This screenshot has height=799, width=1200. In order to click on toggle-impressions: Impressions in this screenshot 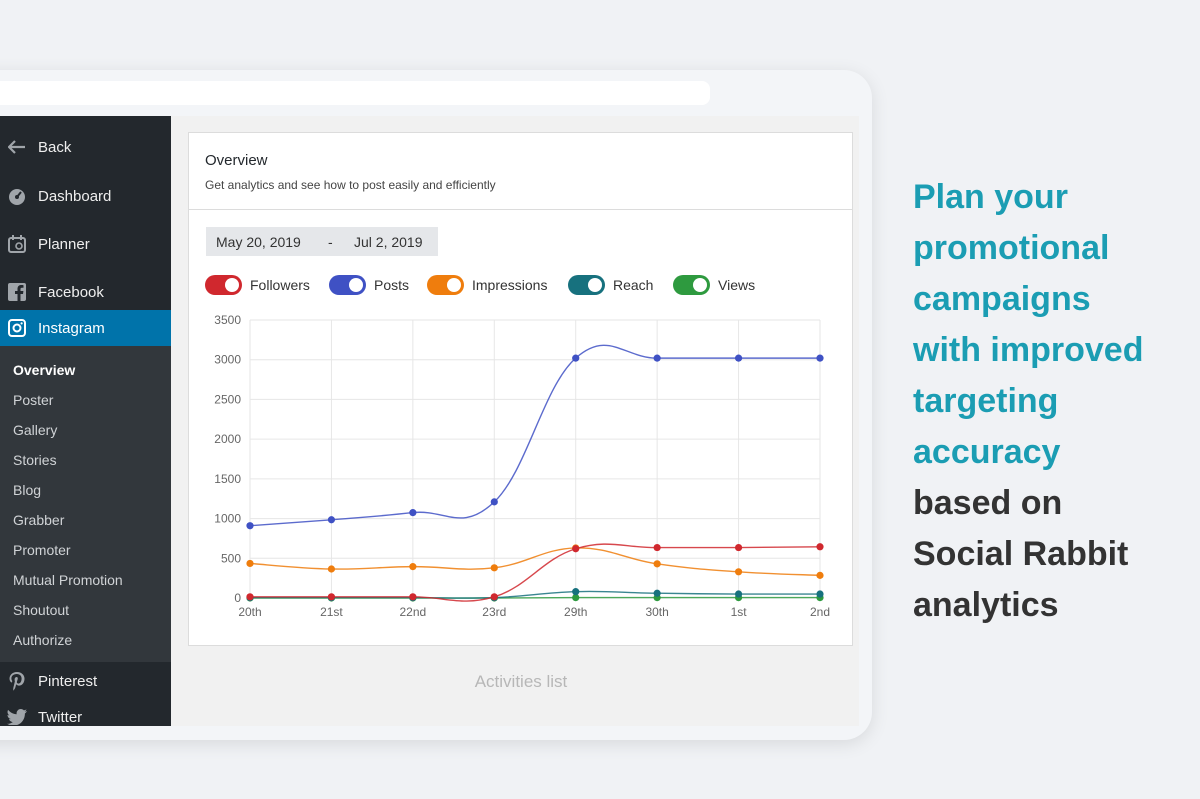, I will do `click(487, 285)`.